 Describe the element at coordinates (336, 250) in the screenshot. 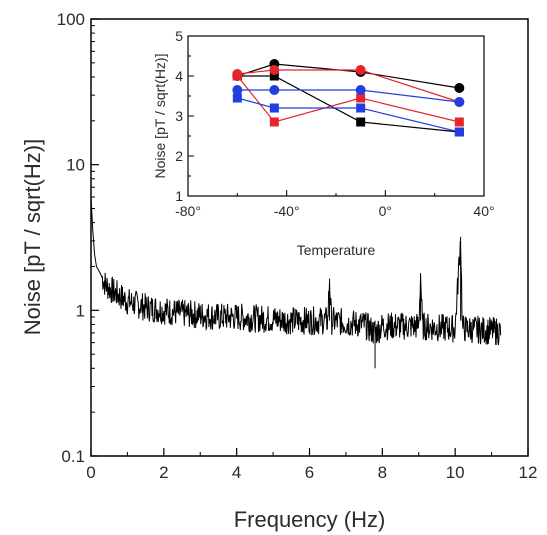

I see `inset-x-axis-label: Temperature` at that location.